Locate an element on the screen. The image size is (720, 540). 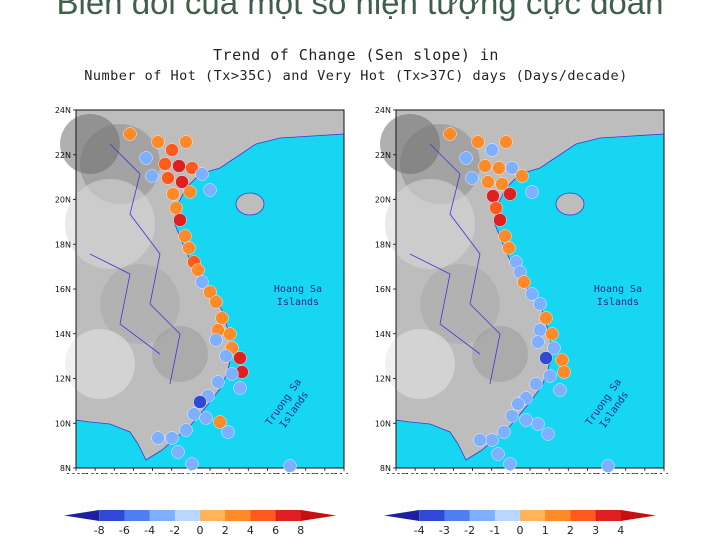
colorbar-tick-label: 3 is located at coordinates (595, 530).